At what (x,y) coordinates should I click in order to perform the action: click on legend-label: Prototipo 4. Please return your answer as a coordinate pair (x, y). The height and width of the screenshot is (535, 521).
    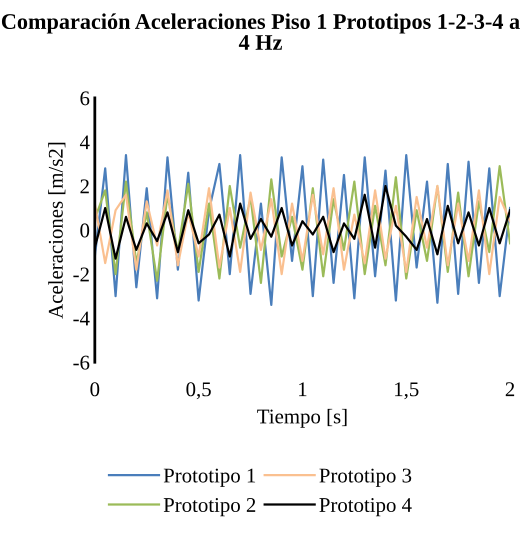
    Looking at the image, I should click on (365, 507).